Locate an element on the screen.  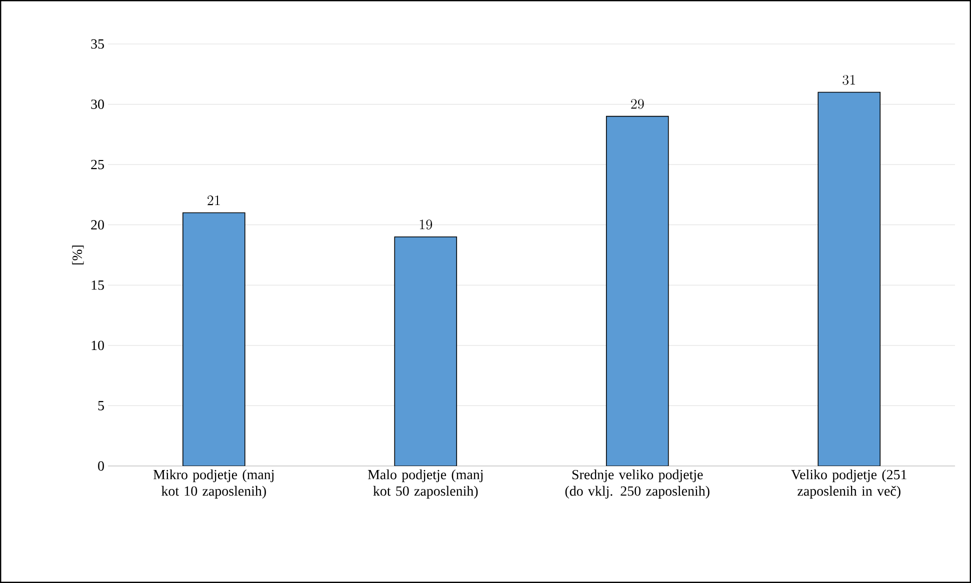
data-label: 31 is located at coordinates (848, 79).